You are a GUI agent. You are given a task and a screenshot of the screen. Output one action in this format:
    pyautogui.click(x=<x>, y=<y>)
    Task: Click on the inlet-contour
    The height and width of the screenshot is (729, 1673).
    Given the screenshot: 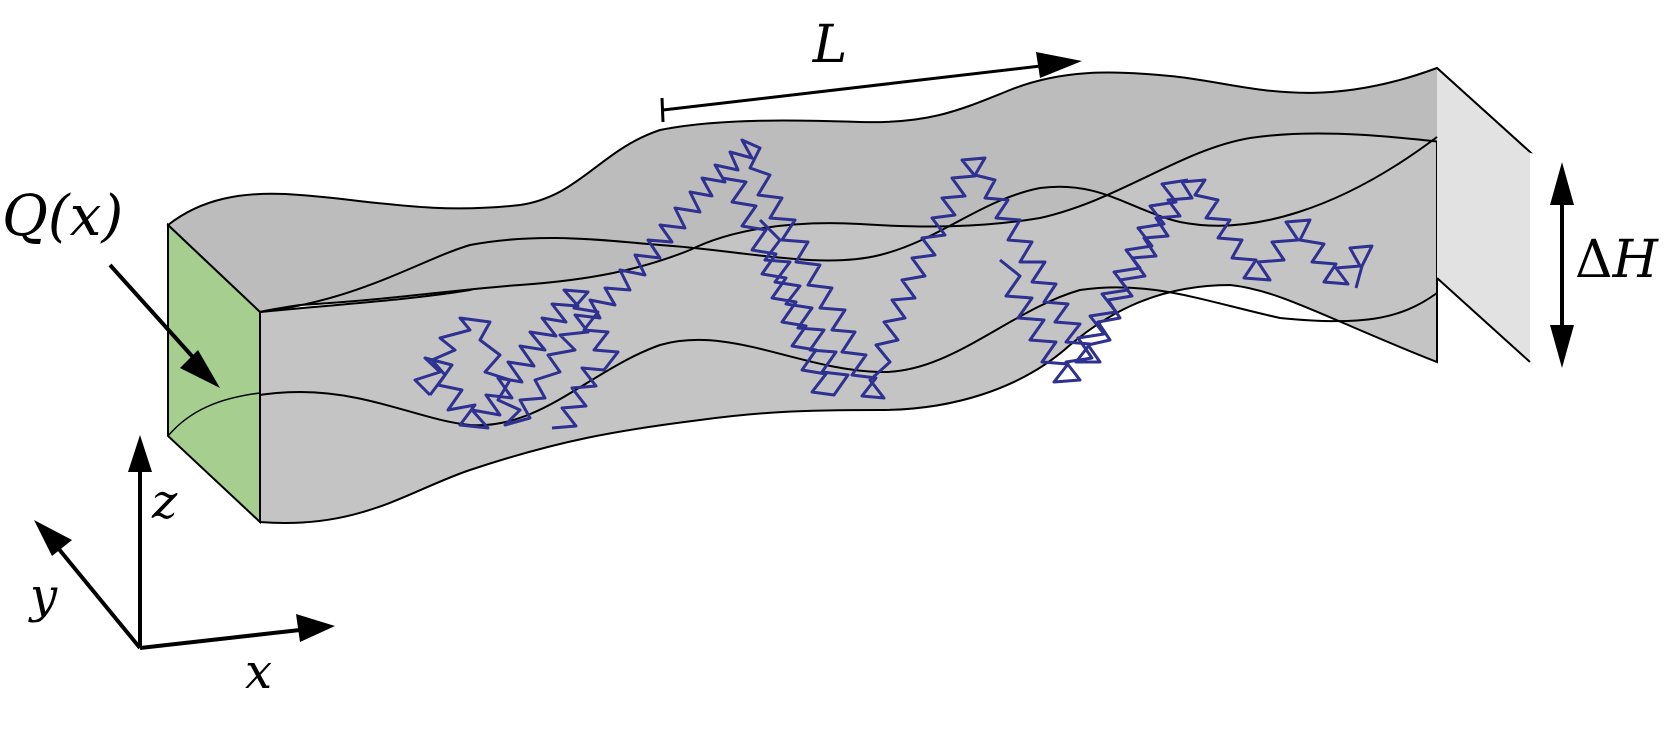 What is the action you would take?
    pyautogui.click(x=214, y=414)
    